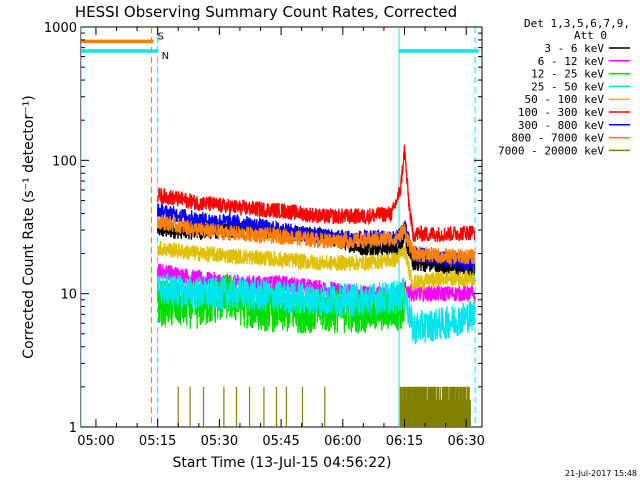  Describe the element at coordinates (95, 441) in the screenshot. I see `x-tick-label: 05:00` at that location.